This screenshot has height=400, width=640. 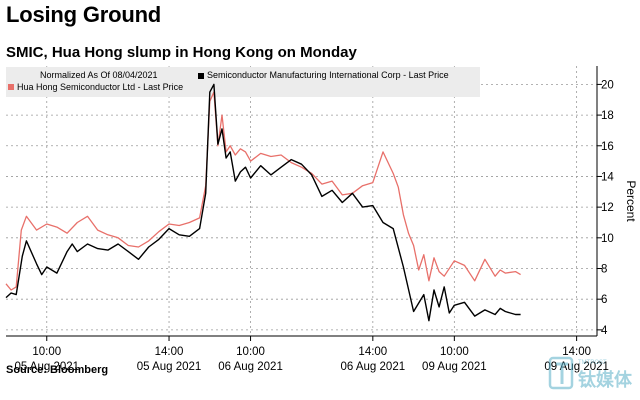 What do you see at coordinates (561, 373) in the screenshot?
I see `watermark-mark-icon` at bounding box center [561, 373].